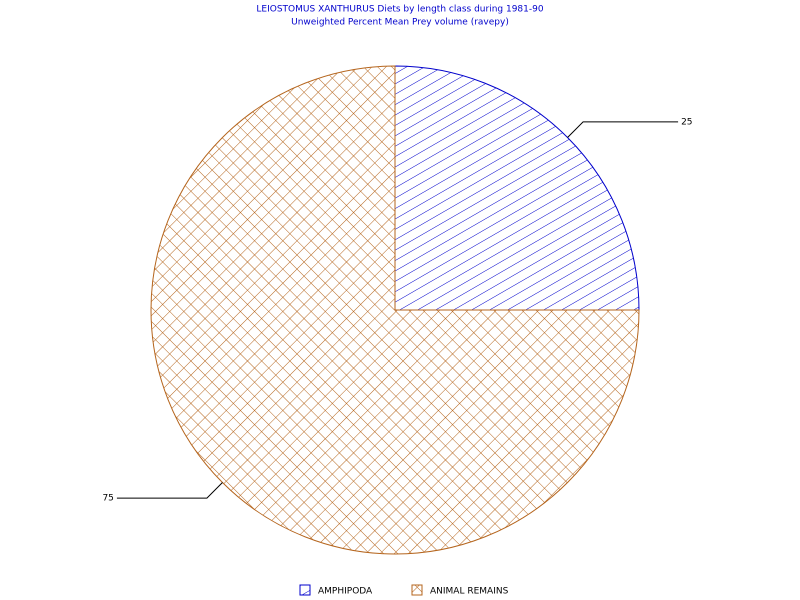 The image size is (800, 600). What do you see at coordinates (517, 188) in the screenshot?
I see `pie-slice` at bounding box center [517, 188].